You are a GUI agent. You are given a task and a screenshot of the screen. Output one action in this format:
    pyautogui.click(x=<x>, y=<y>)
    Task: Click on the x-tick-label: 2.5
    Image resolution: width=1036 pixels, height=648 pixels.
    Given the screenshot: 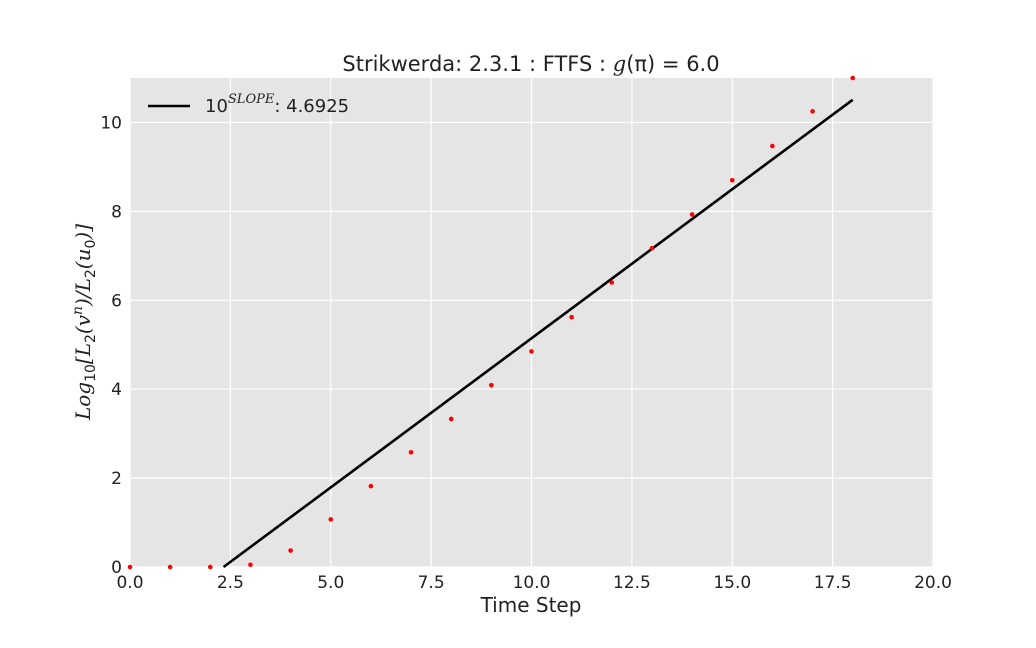 What is the action you would take?
    pyautogui.click(x=230, y=583)
    